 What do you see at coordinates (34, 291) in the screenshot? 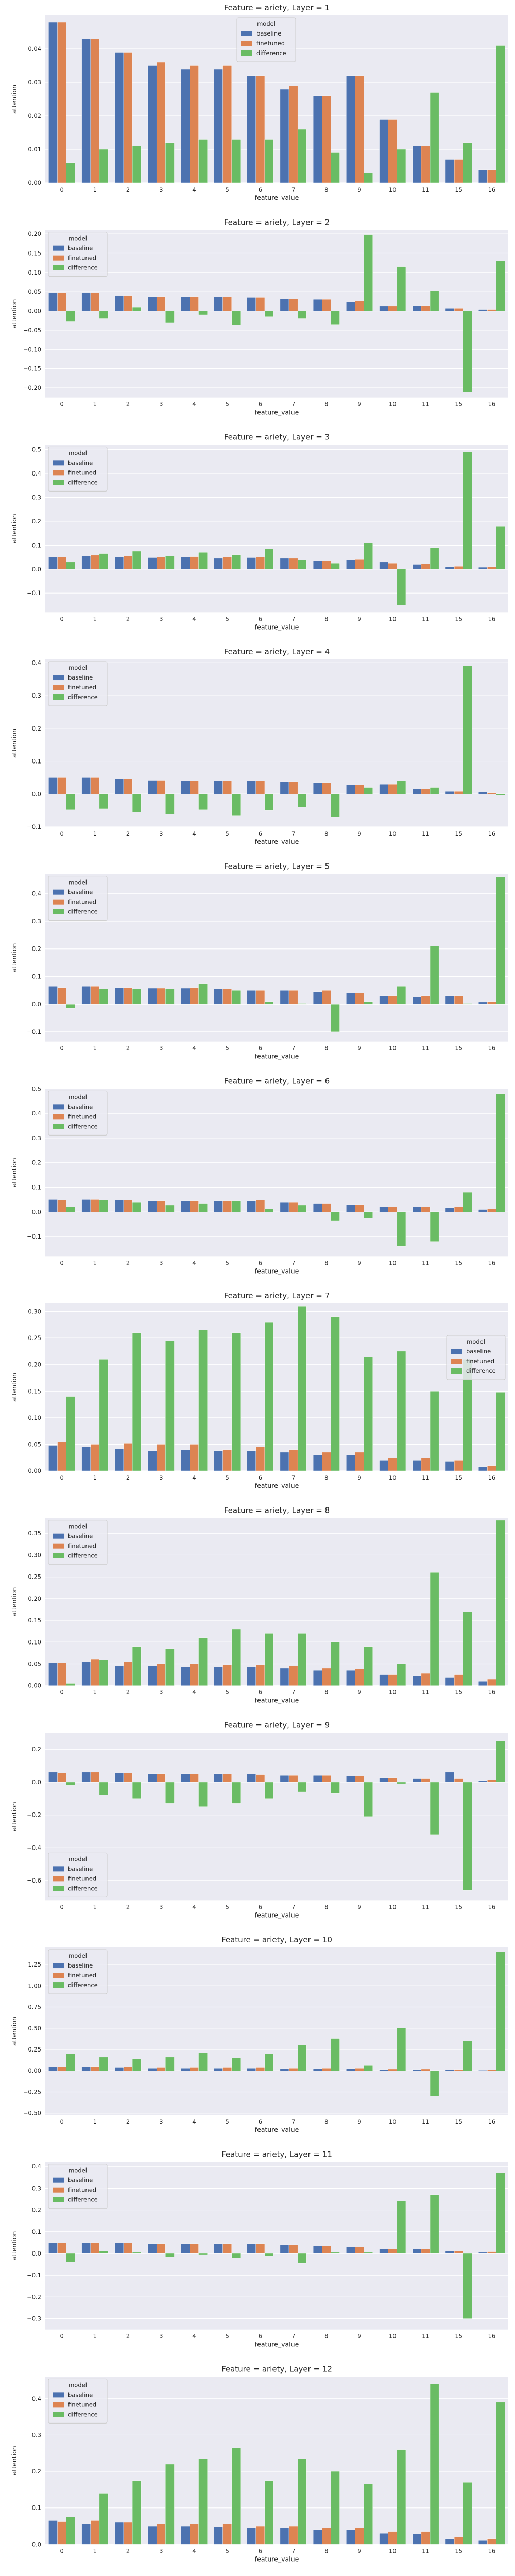
I see `y-tick-label: 0.05` at bounding box center [34, 291].